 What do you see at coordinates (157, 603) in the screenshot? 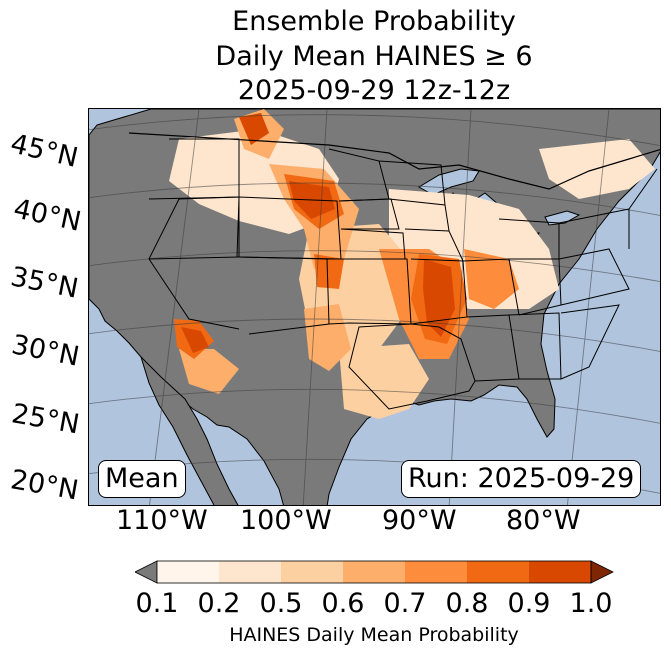
I see `colorbar-tick-label: 0.1` at bounding box center [157, 603].